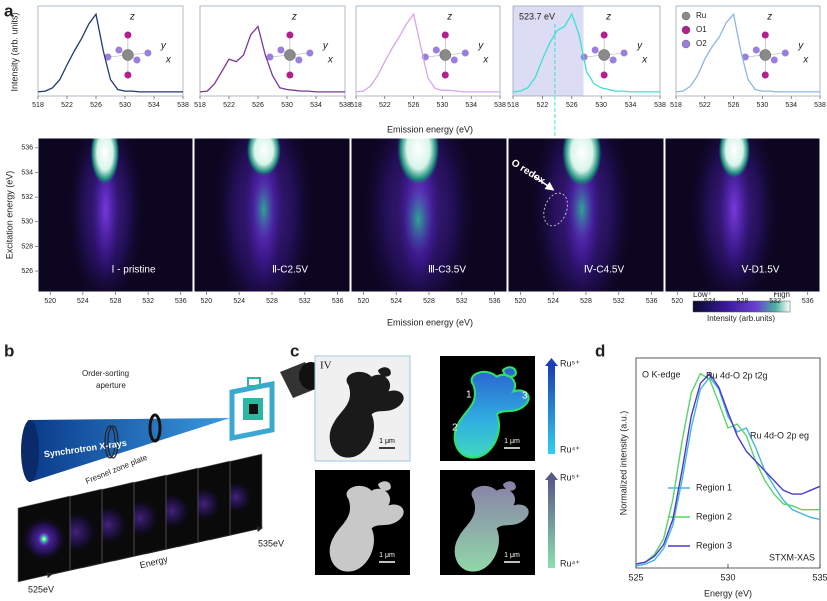 Image resolution: width=827 pixels, height=601 pixels. I want to click on stxm-setup, so click(172, 422).